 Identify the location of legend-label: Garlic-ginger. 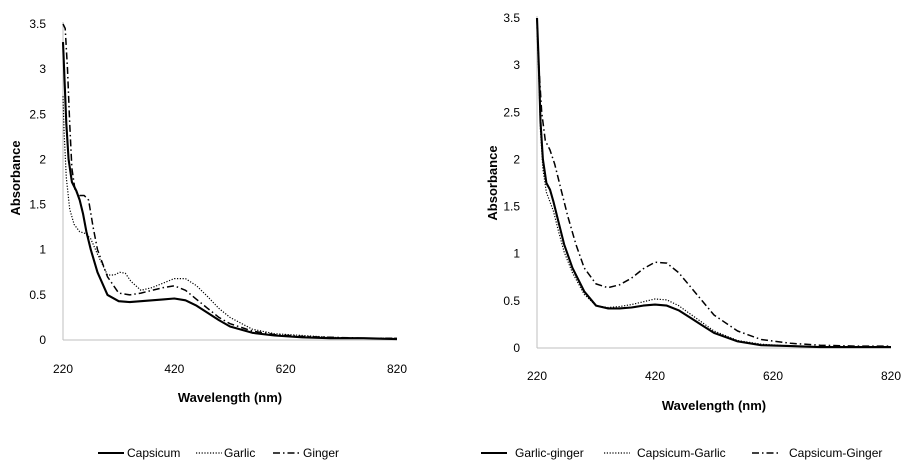
(549, 453).